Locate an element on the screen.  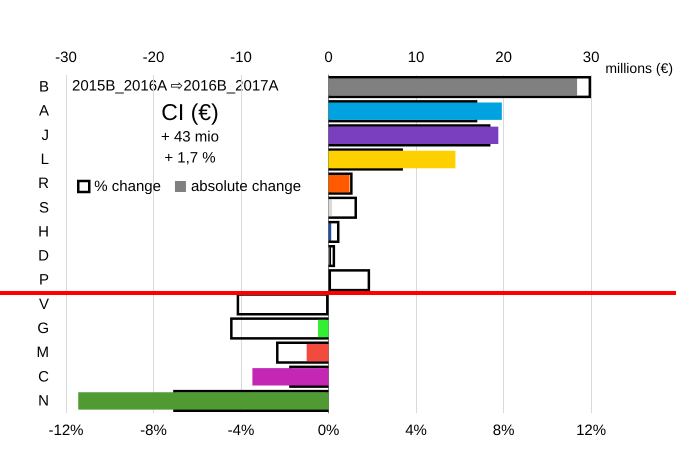
y-tick-label: C is located at coordinates (44, 377).